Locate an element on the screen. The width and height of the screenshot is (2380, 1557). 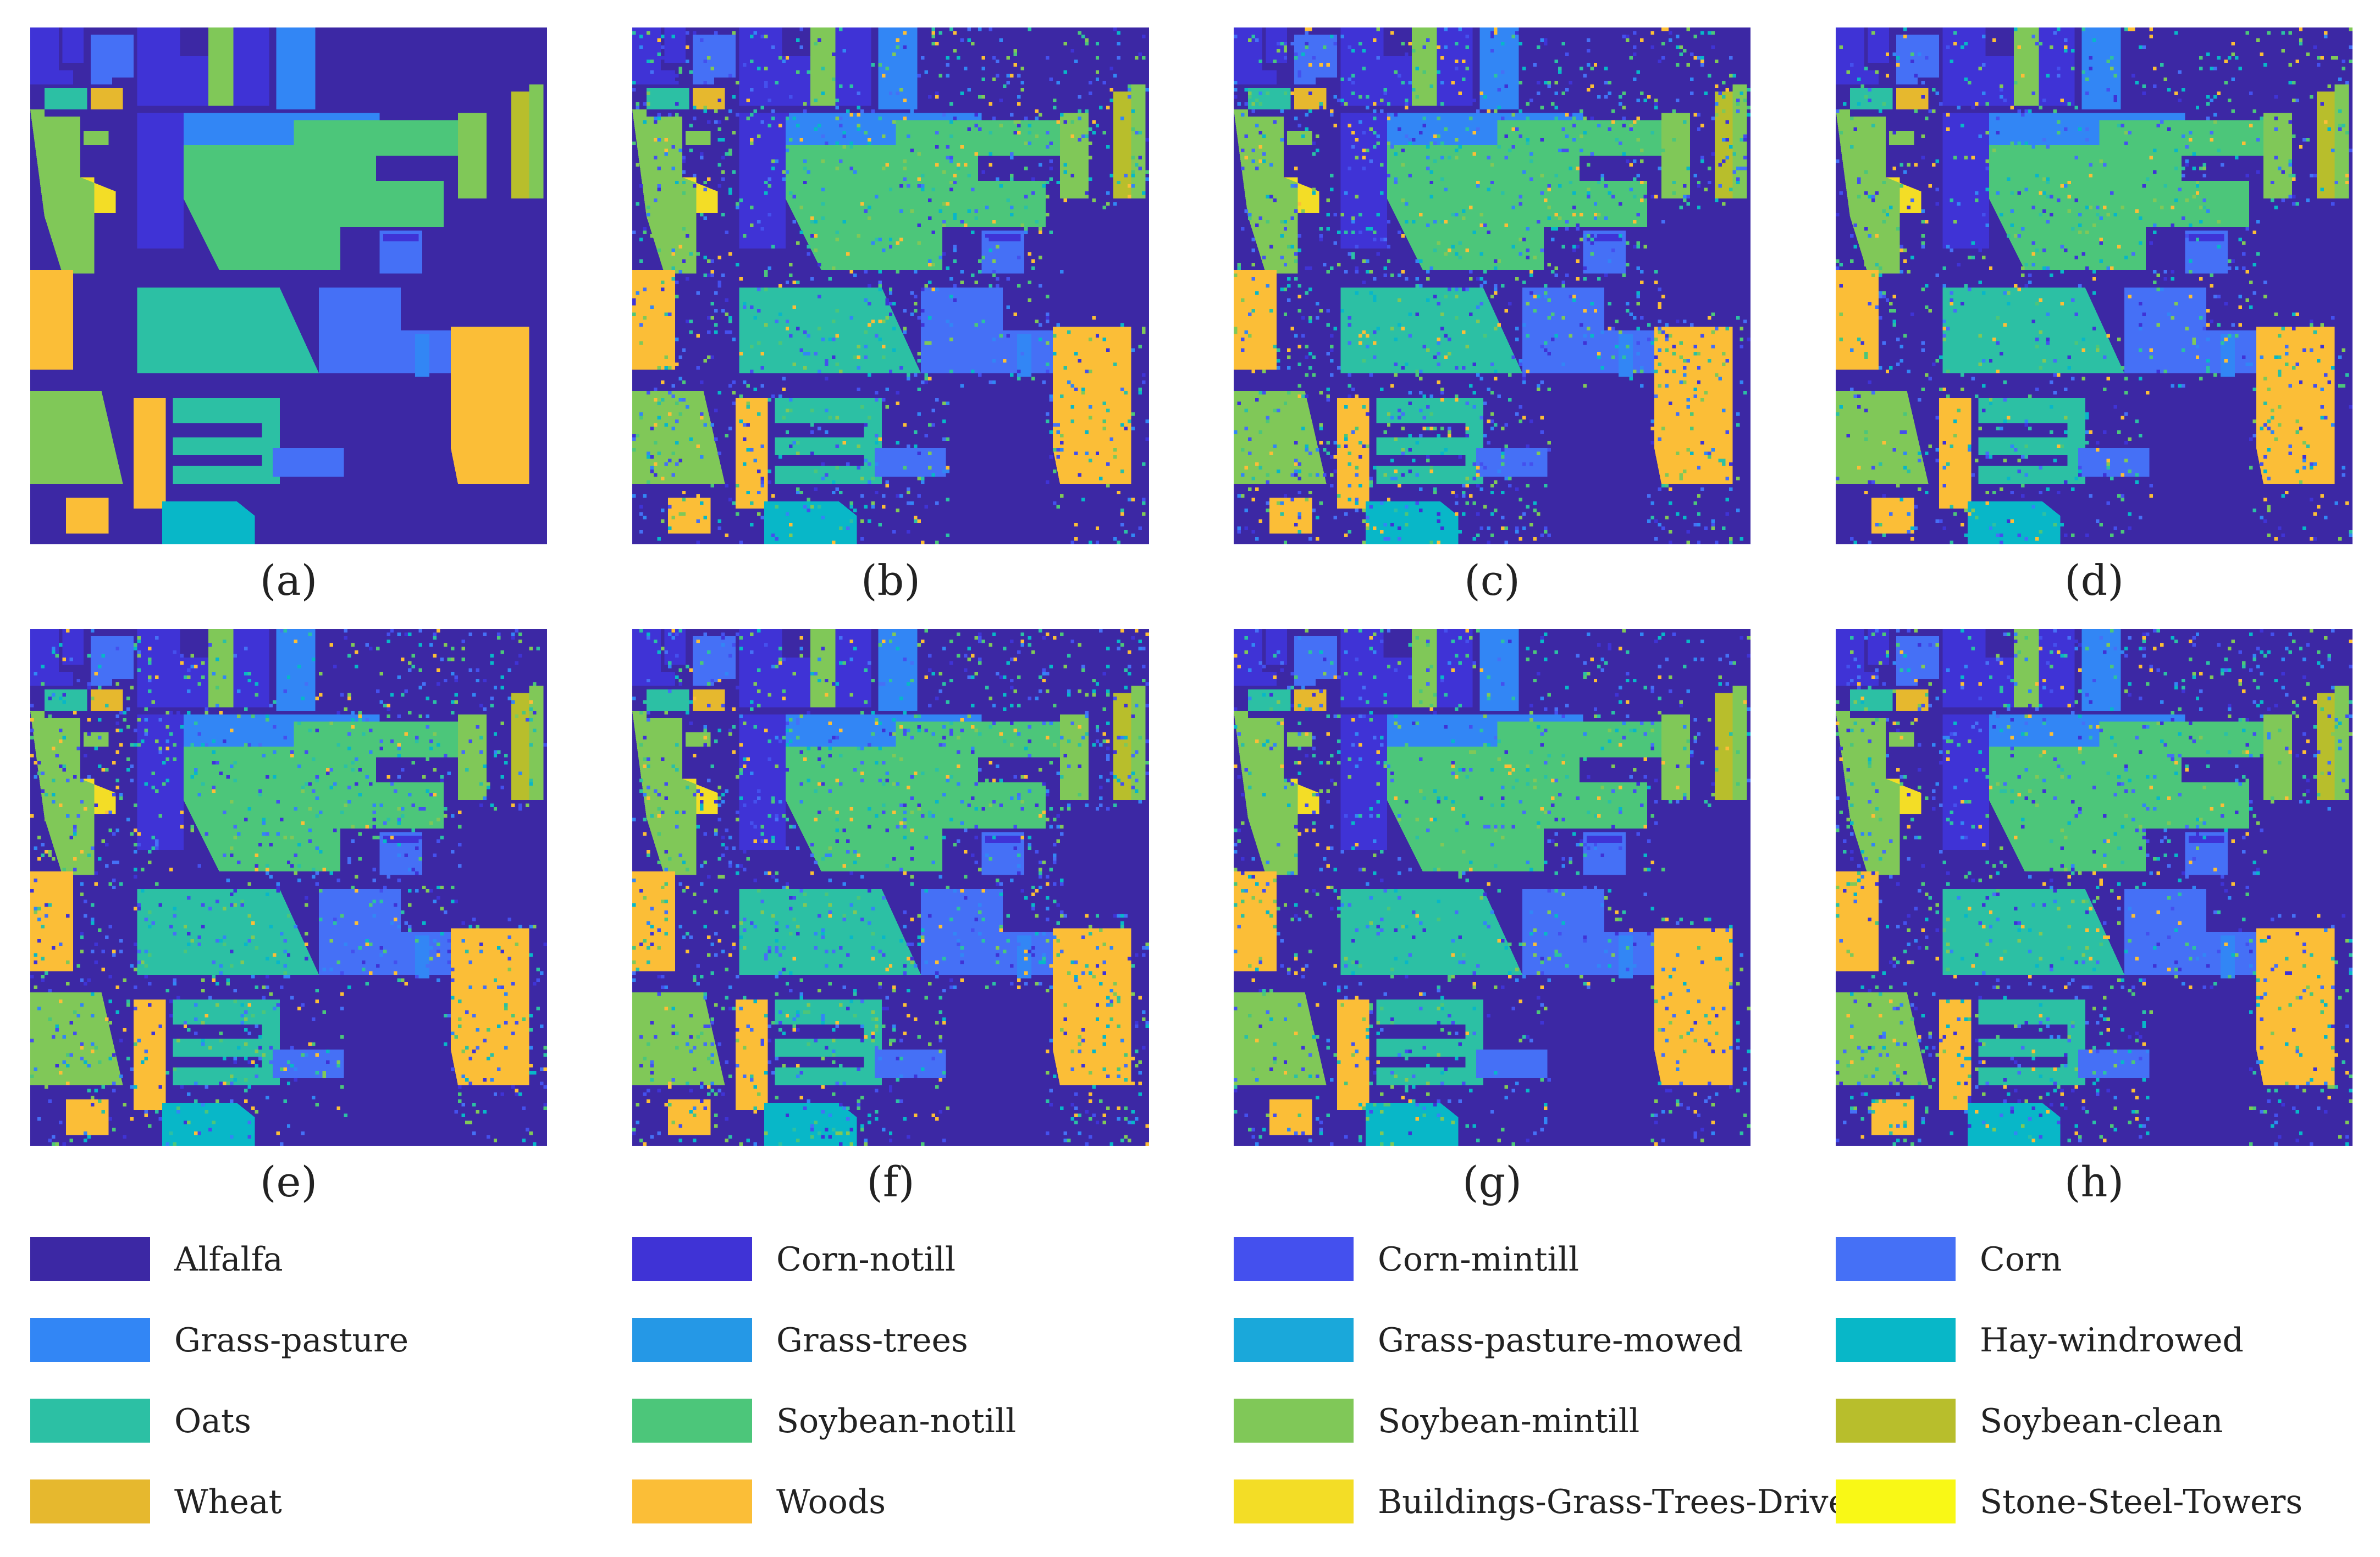
field-soybean-mintill is located at coordinates (1868, 191).